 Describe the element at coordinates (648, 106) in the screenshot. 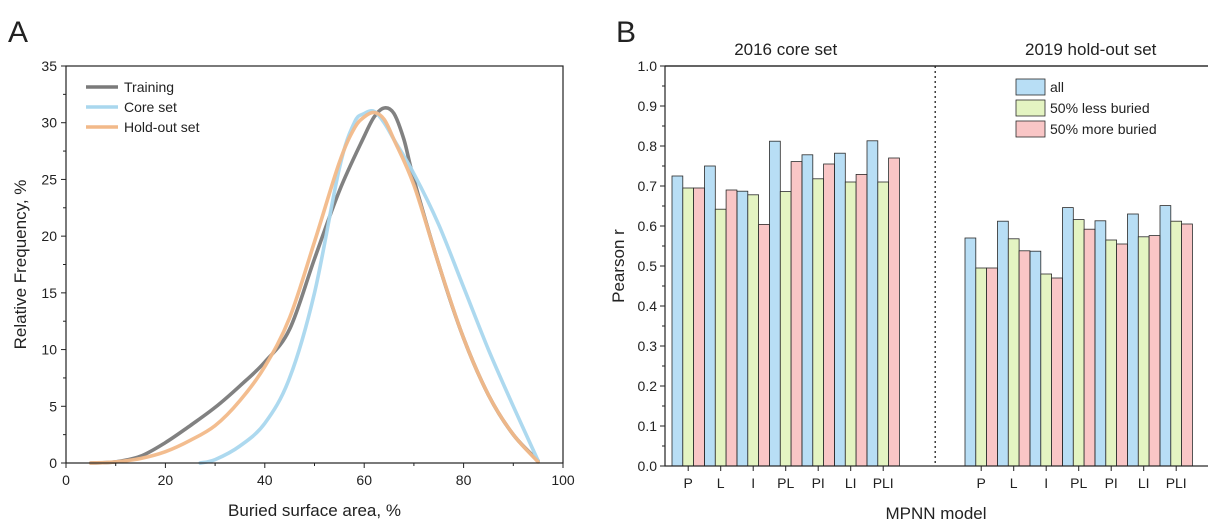

I see `panel-b-y-tick-label: 0.9` at that location.